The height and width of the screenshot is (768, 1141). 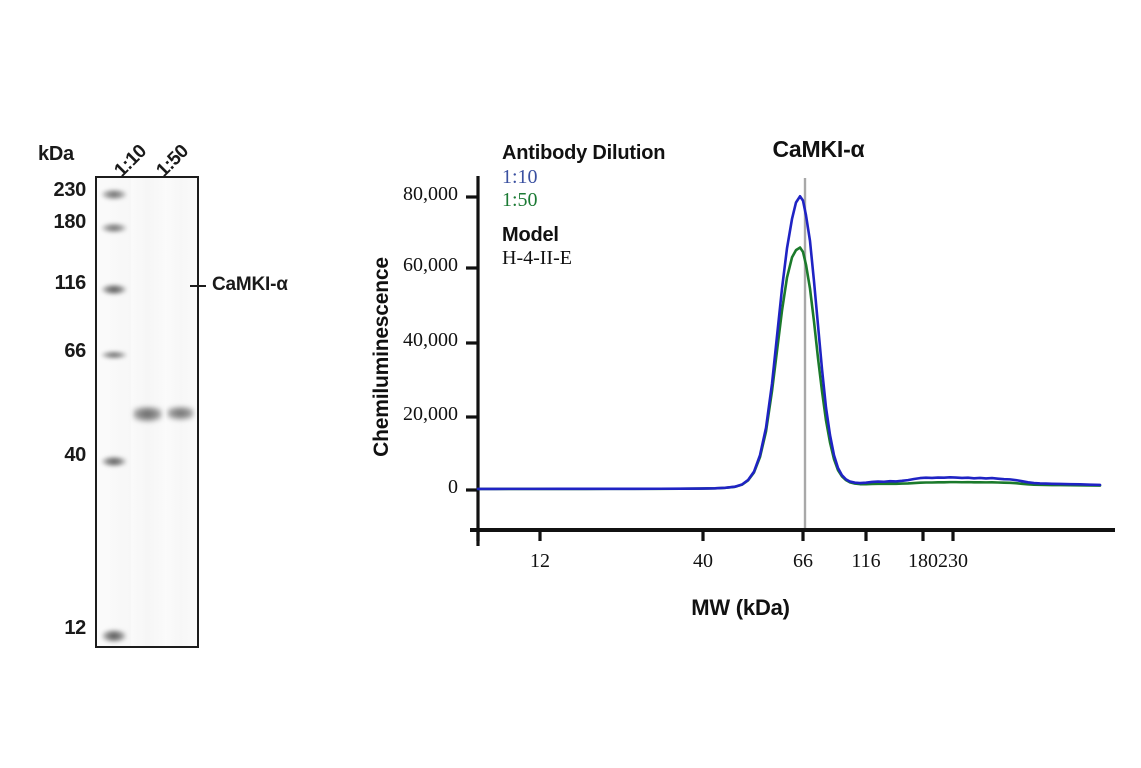 What do you see at coordinates (453, 487) in the screenshot?
I see `y-tick-label: 0` at bounding box center [453, 487].